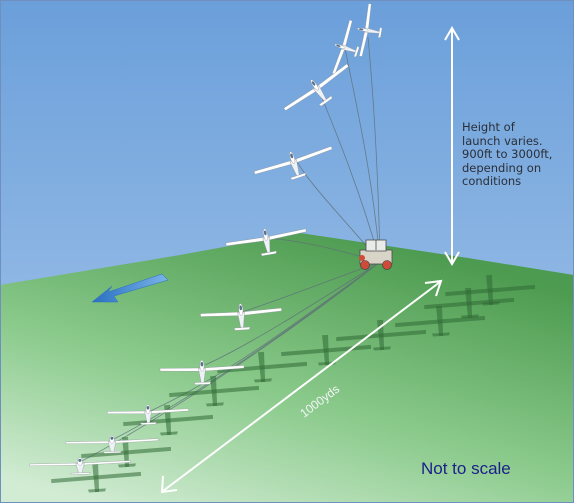  What do you see at coordinates (488, 127) in the screenshot?
I see `height-note-line: Height of` at bounding box center [488, 127].